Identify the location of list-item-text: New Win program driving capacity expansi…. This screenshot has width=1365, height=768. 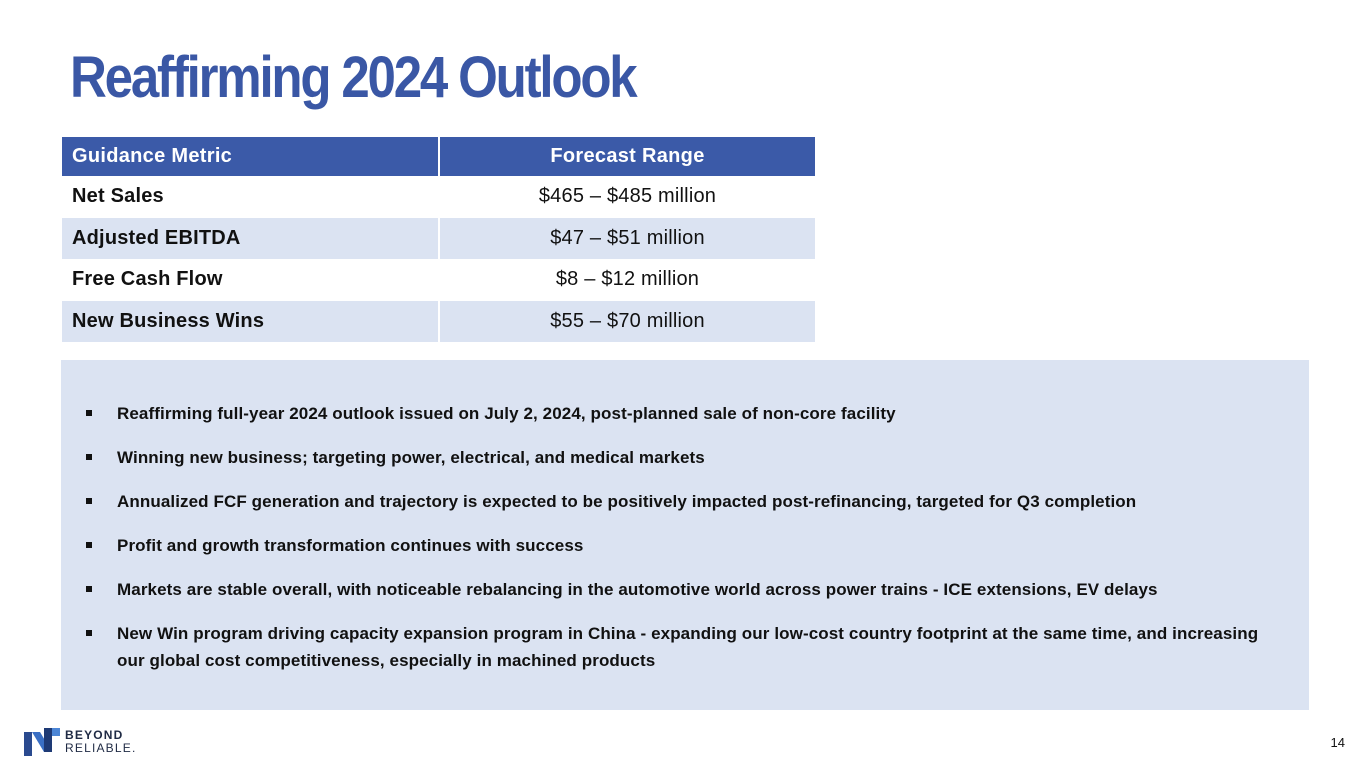
(688, 647).